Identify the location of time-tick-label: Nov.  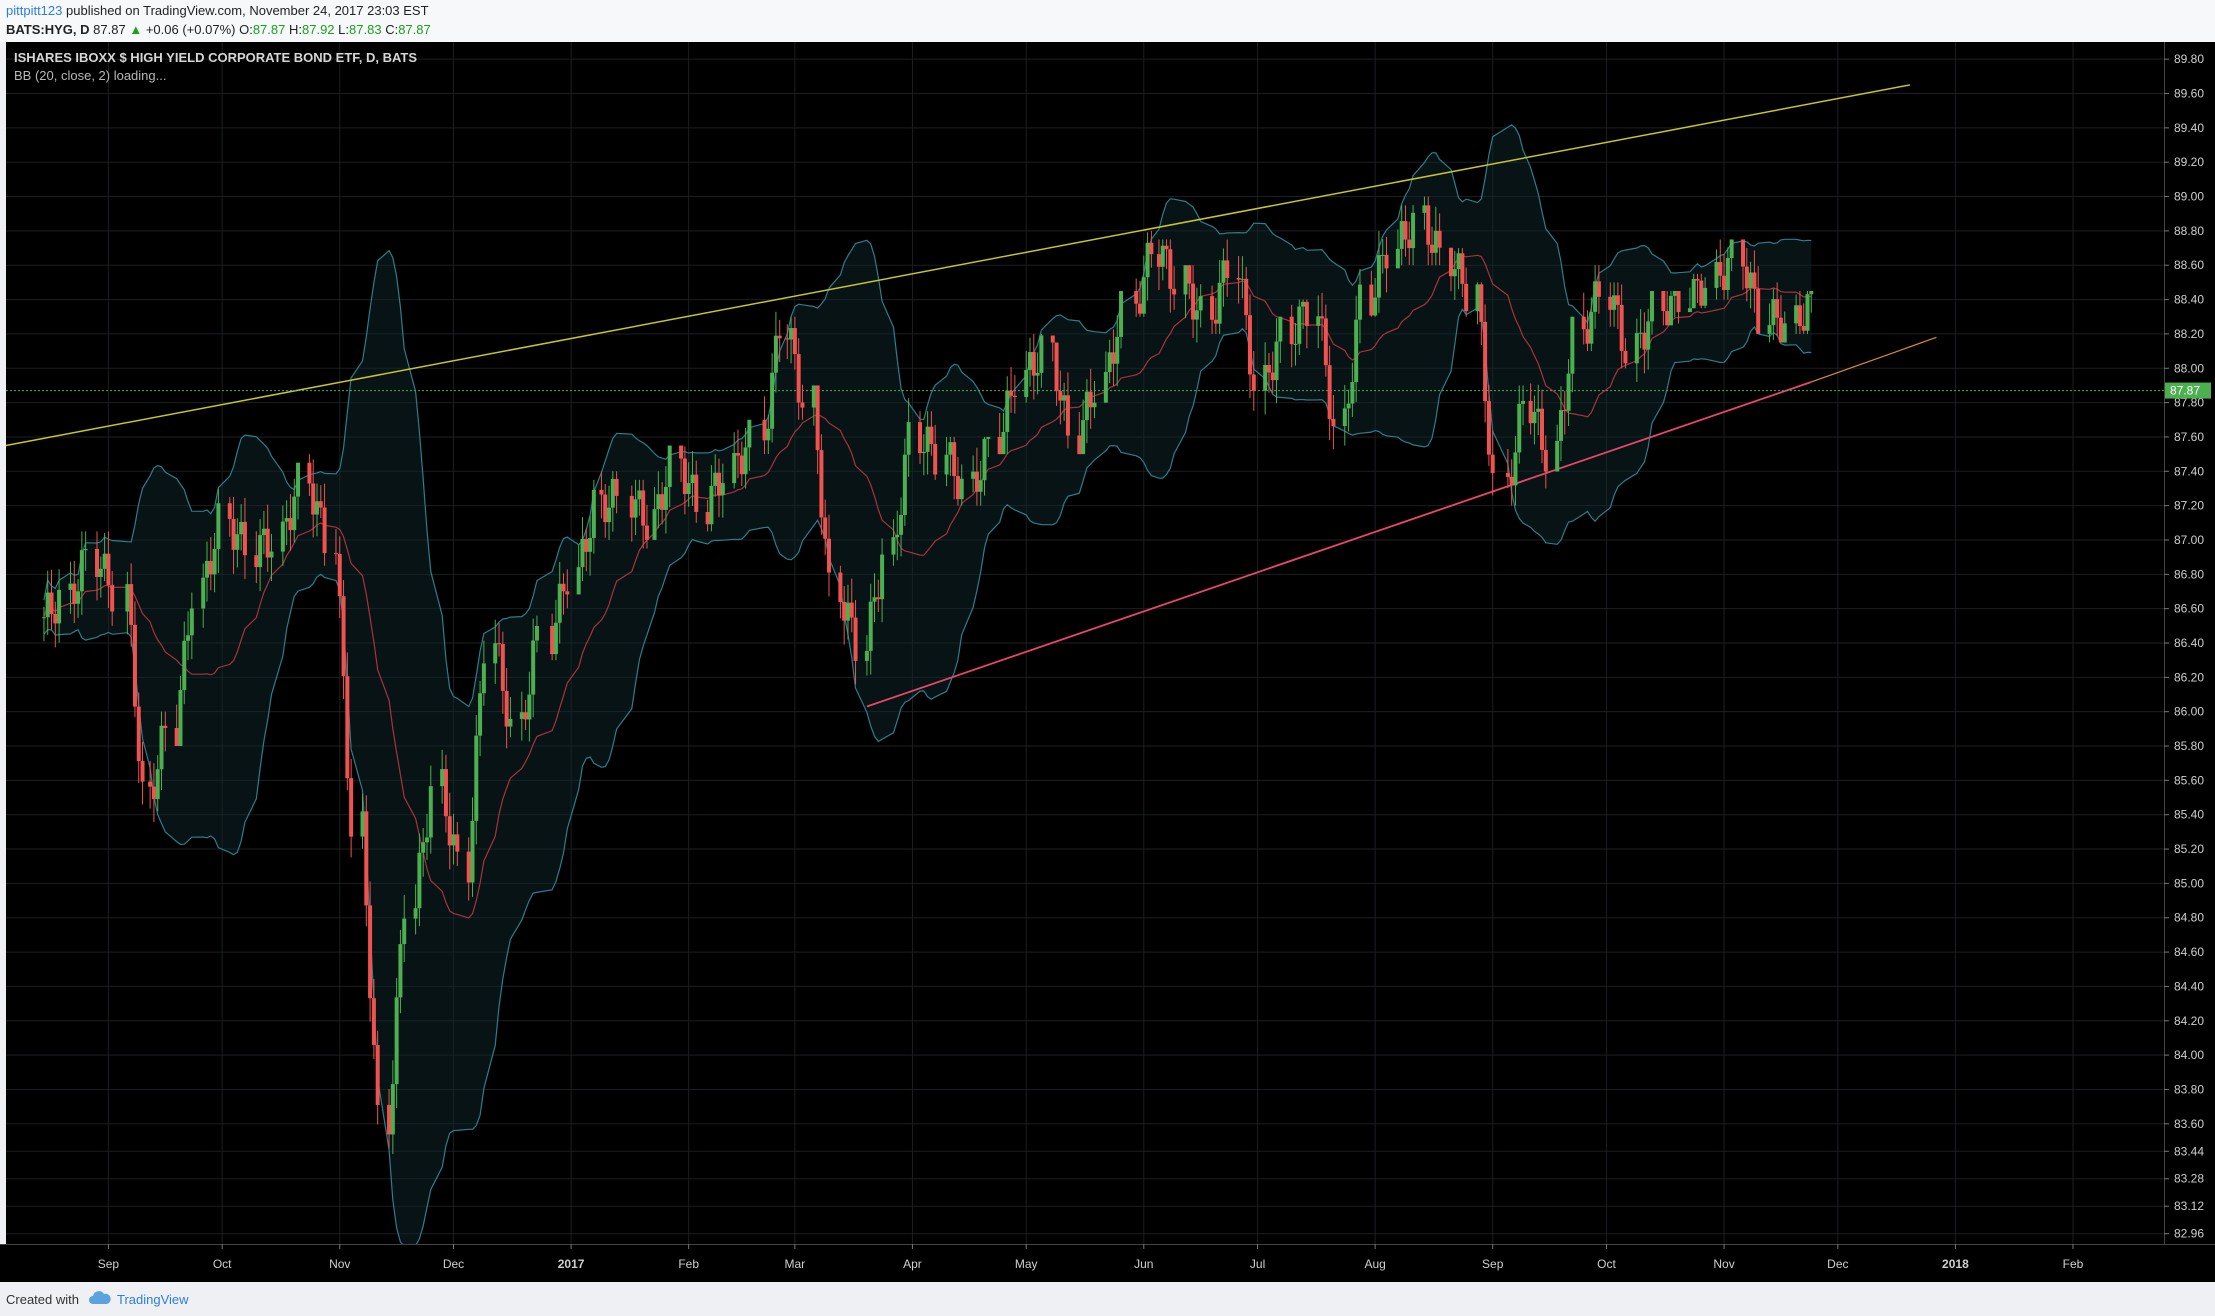
(339, 1264).